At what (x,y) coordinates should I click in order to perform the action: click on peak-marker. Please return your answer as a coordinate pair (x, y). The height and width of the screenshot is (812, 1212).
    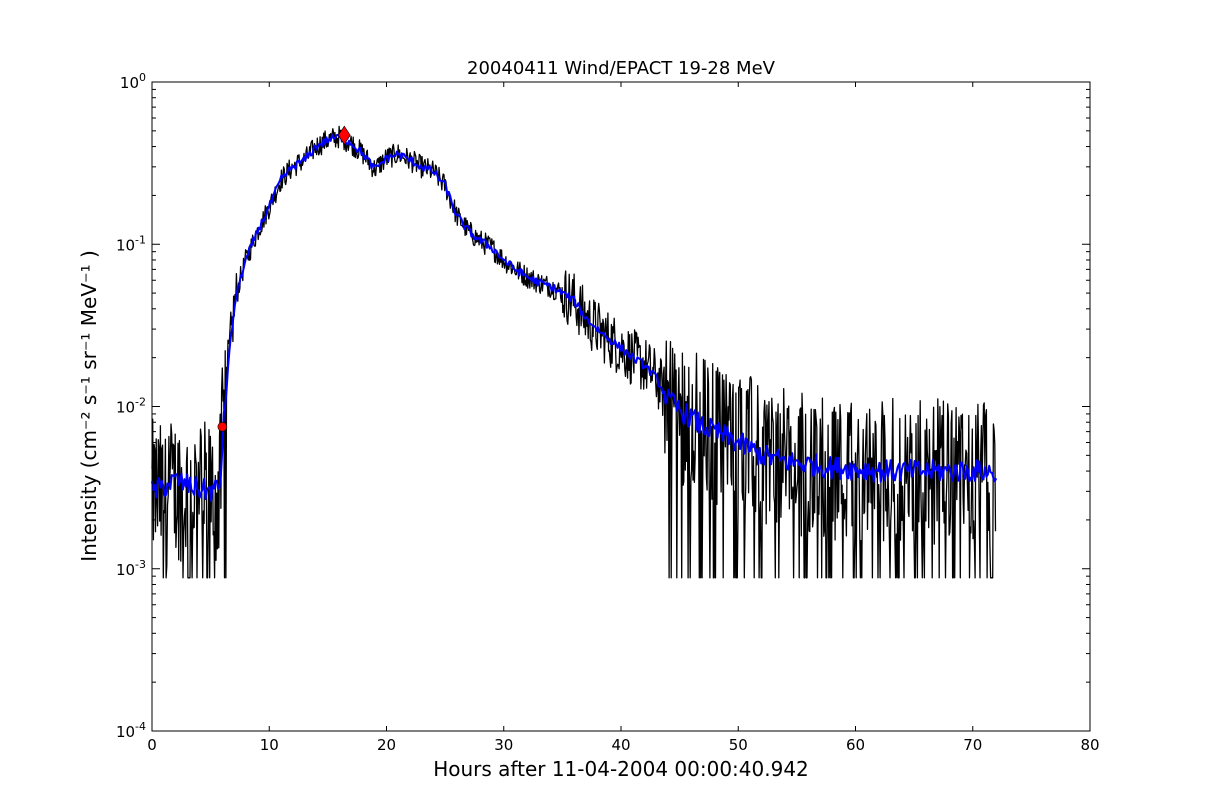
    Looking at the image, I should click on (344, 135).